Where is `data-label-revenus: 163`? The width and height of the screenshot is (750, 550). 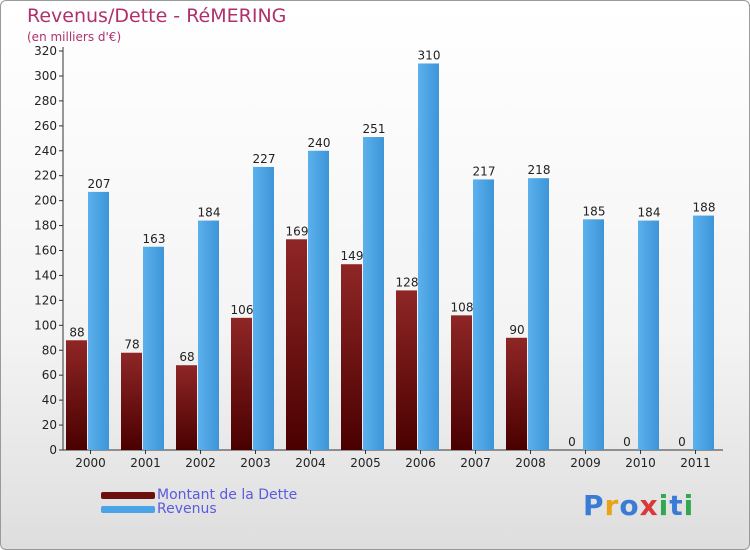 data-label-revenus: 163 is located at coordinates (154, 239).